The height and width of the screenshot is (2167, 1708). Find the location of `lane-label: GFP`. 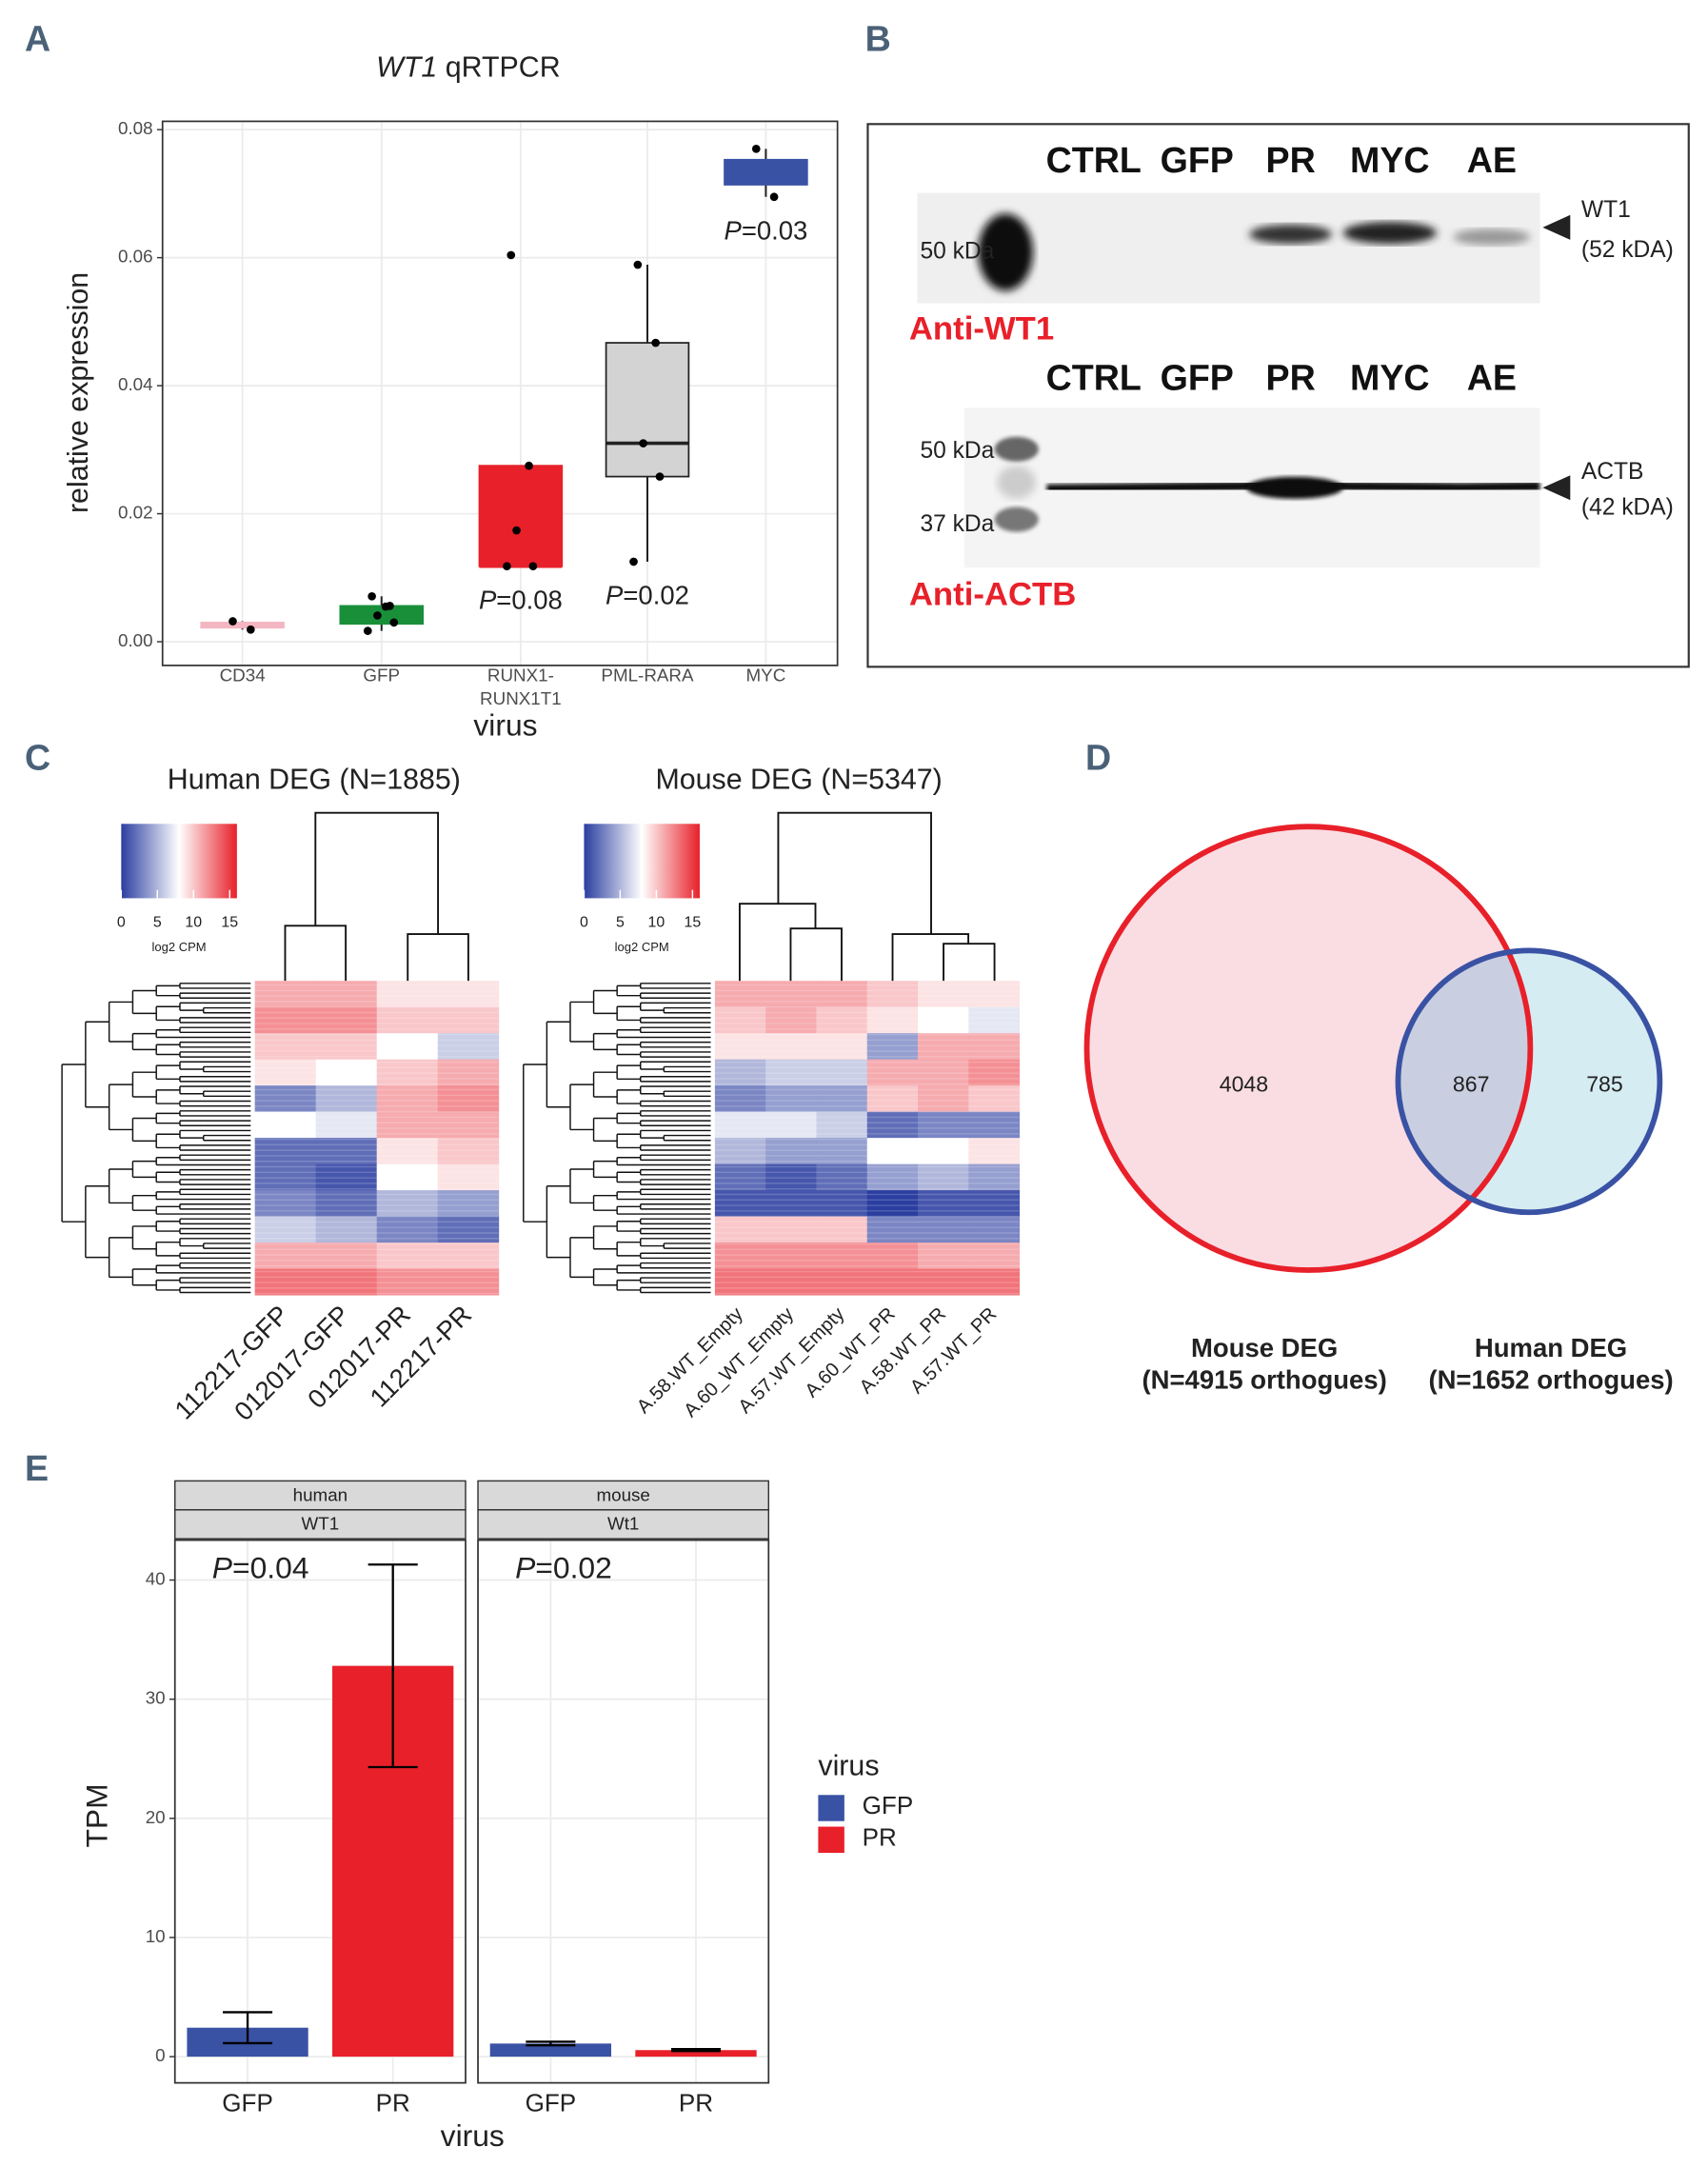

lane-label: GFP is located at coordinates (1197, 160).